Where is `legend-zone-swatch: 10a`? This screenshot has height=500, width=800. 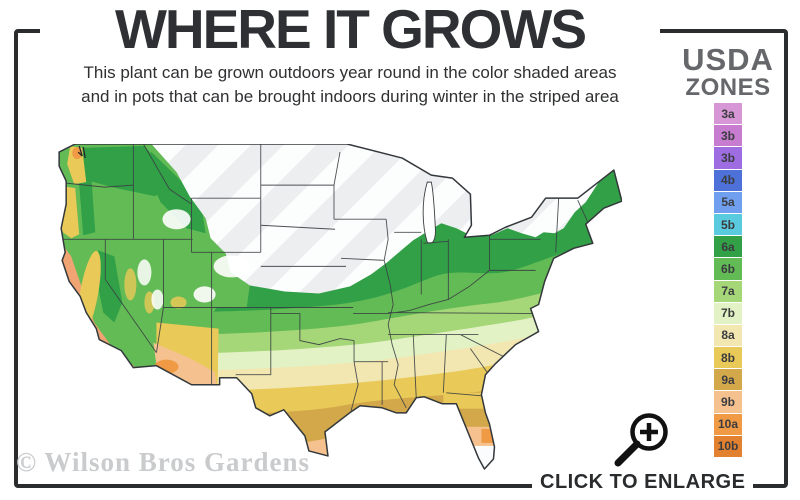
legend-zone-swatch: 10a is located at coordinates (728, 424).